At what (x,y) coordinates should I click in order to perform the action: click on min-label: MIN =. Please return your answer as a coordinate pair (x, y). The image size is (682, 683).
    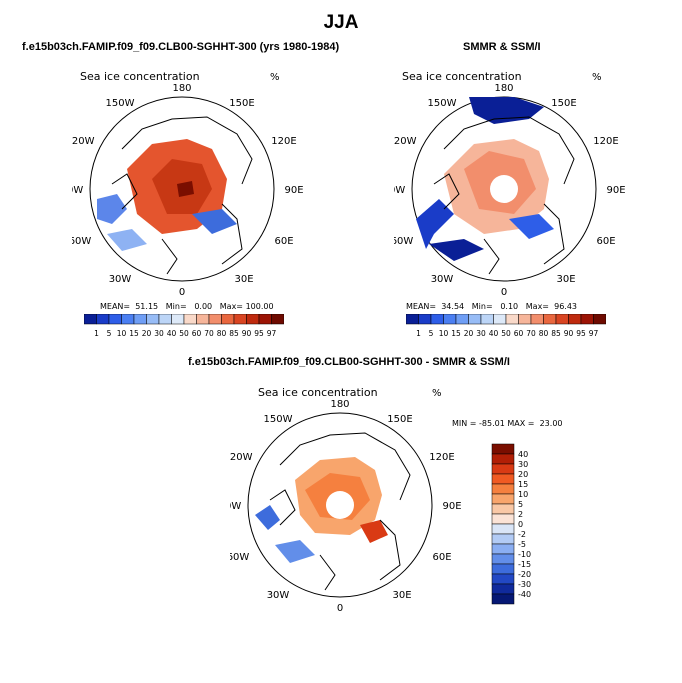
    Looking at the image, I should click on (464, 423).